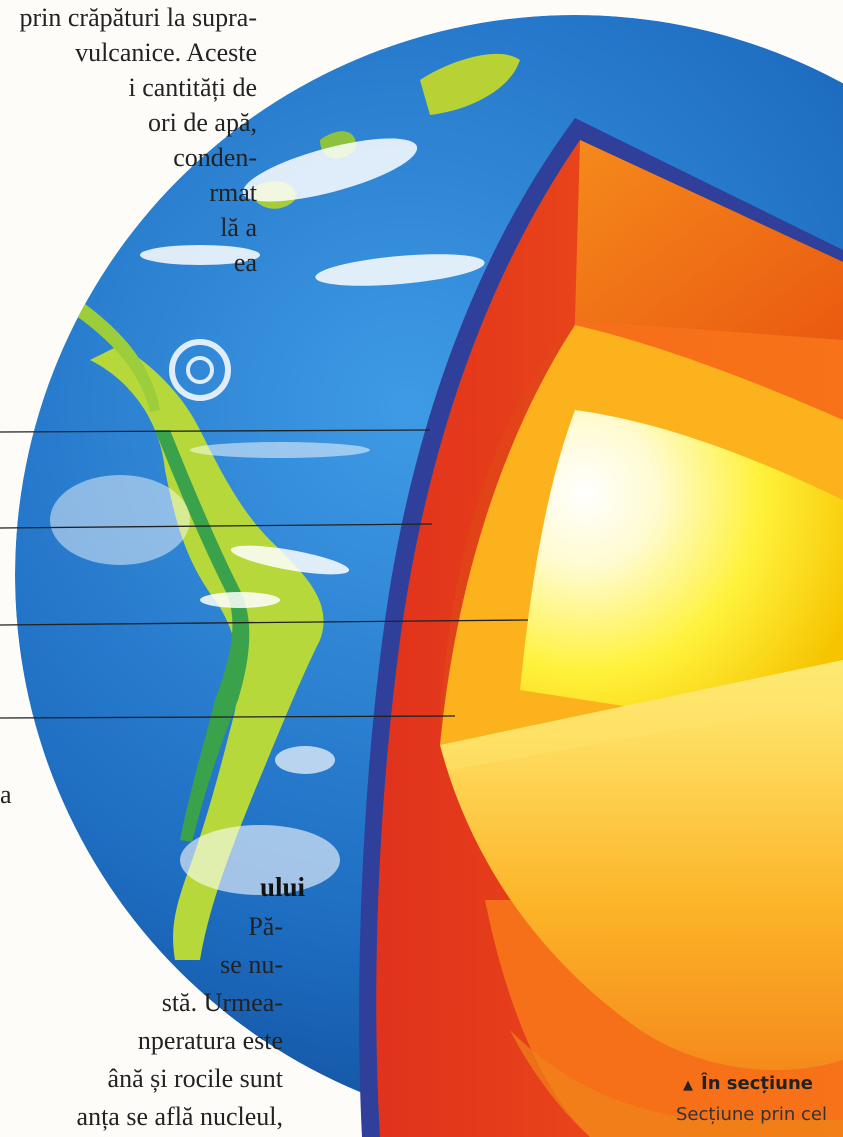 Image resolution: width=843 pixels, height=1137 pixels. What do you see at coordinates (192, 87) in the screenshot?
I see `text-line: i cantități de` at bounding box center [192, 87].